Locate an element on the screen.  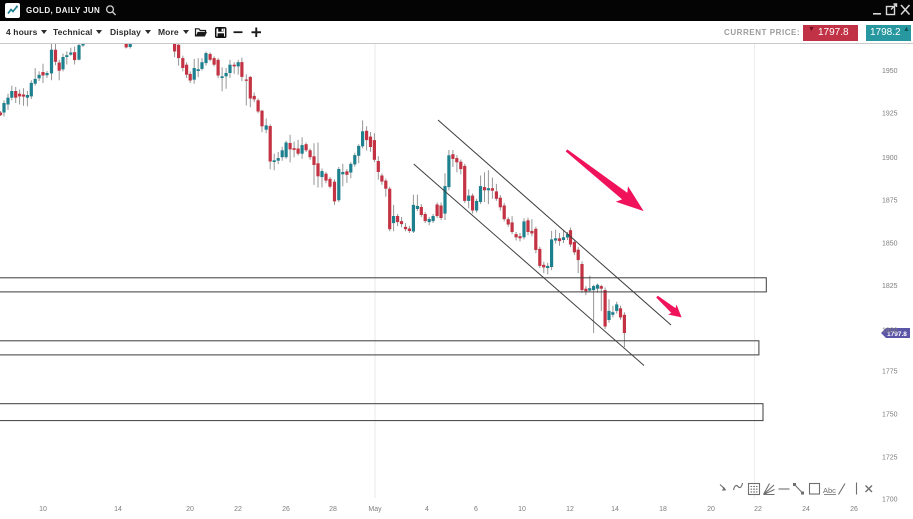
svg-text: 1800 is located at coordinates (890, 331).